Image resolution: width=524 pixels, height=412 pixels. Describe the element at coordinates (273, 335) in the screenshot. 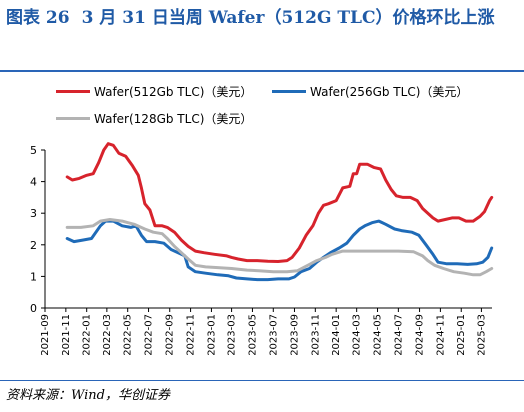

I see `x-tick-label: 2023-07` at that location.